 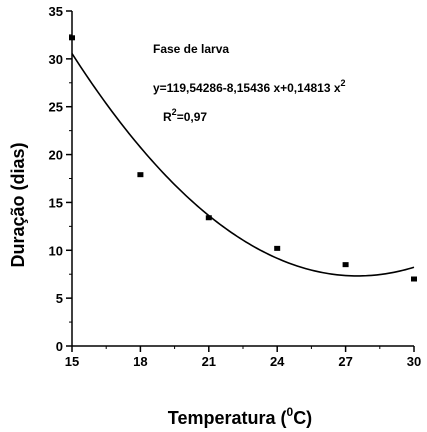 I want to click on r2-value: =0,97, so click(x=192, y=117).